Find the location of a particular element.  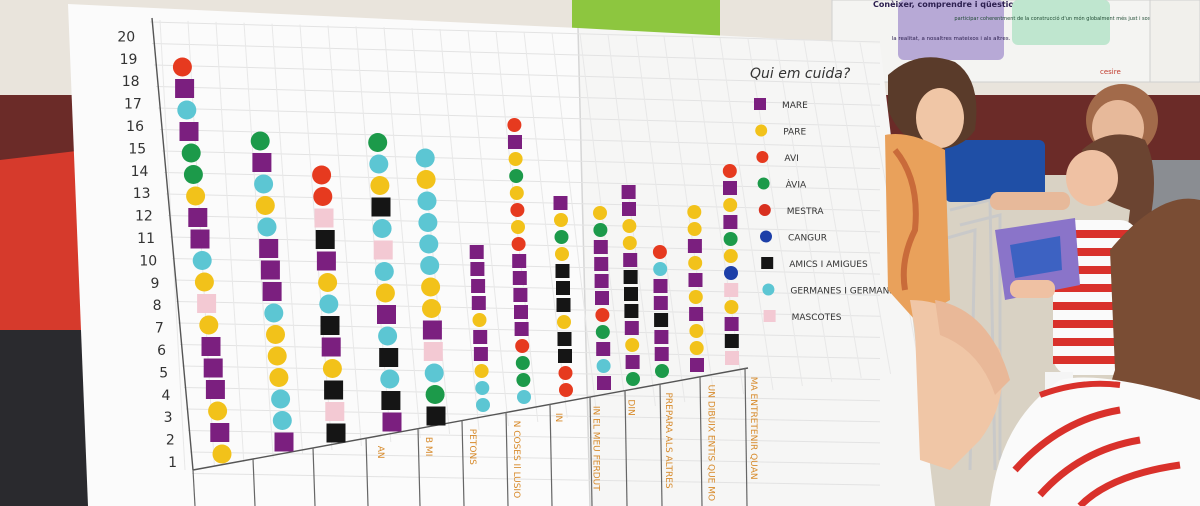

legend-title: Qui em cuida? is located at coordinates (800, 74).